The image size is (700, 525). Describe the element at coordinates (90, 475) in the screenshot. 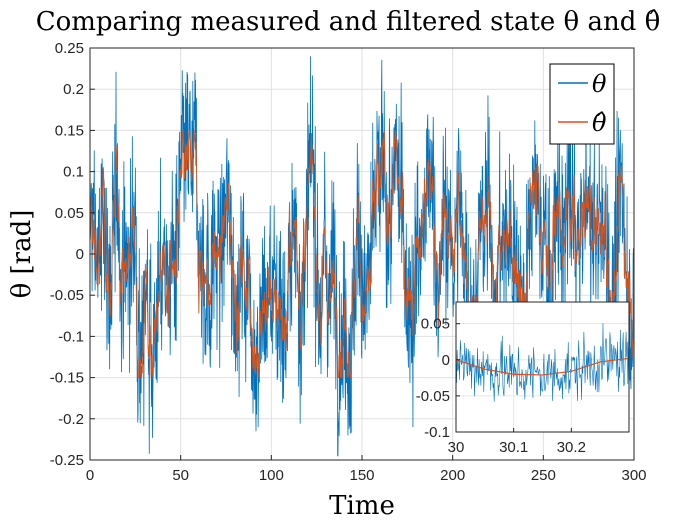

I see `x-tick-label: 0` at that location.